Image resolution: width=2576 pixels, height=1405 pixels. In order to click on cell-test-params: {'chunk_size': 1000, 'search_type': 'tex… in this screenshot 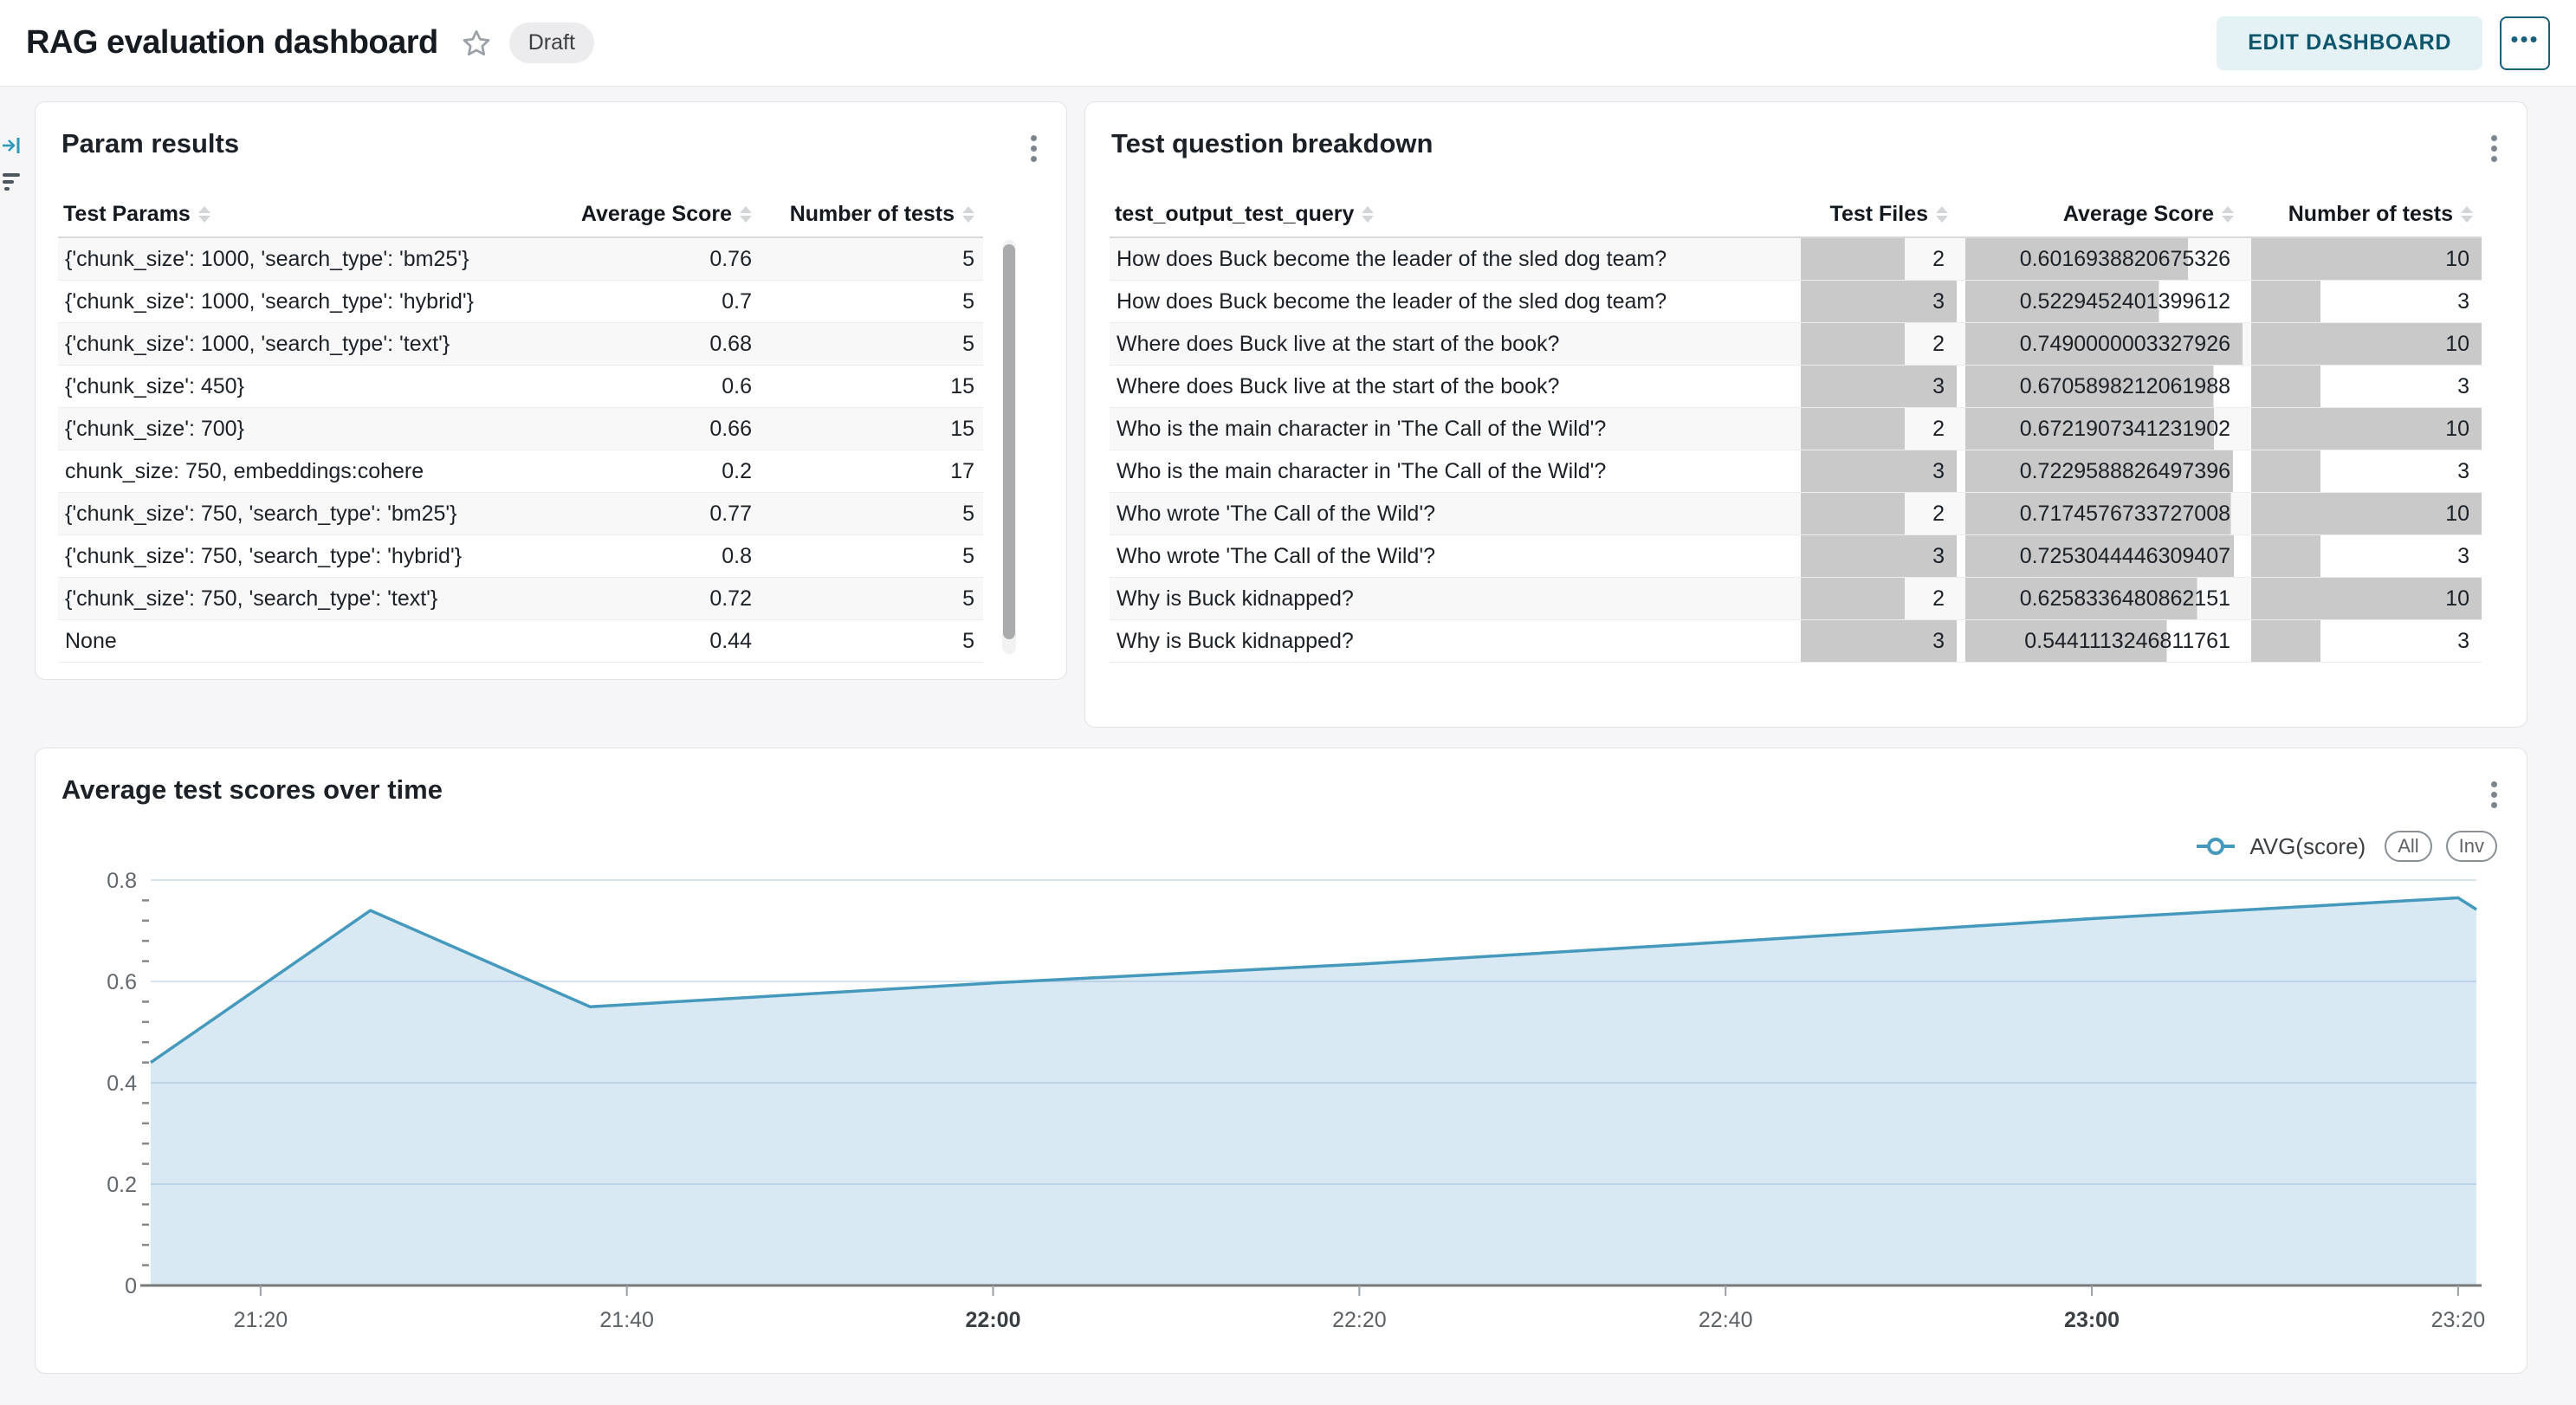, I will do `click(257, 343)`.